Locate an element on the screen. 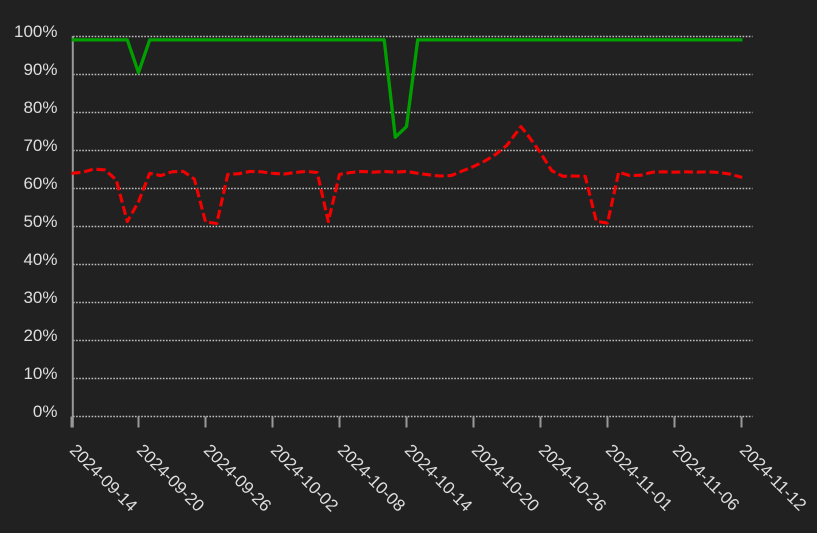 This screenshot has height=533, width=817. svg-text: 40% is located at coordinates (40, 259).